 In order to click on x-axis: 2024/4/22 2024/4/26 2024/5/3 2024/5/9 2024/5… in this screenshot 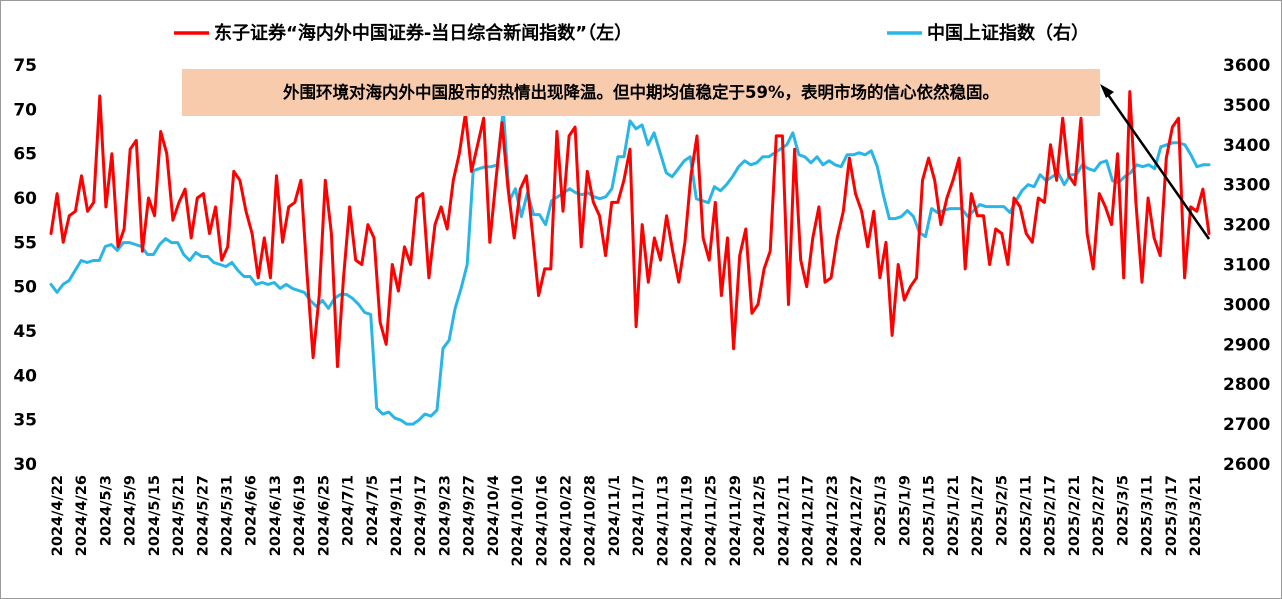, I will do `click(627, 520)`.